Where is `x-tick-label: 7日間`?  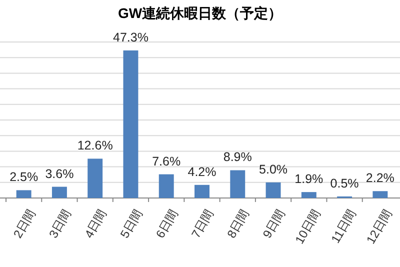 x-tick-label: 7日間 is located at coordinates (202, 223).